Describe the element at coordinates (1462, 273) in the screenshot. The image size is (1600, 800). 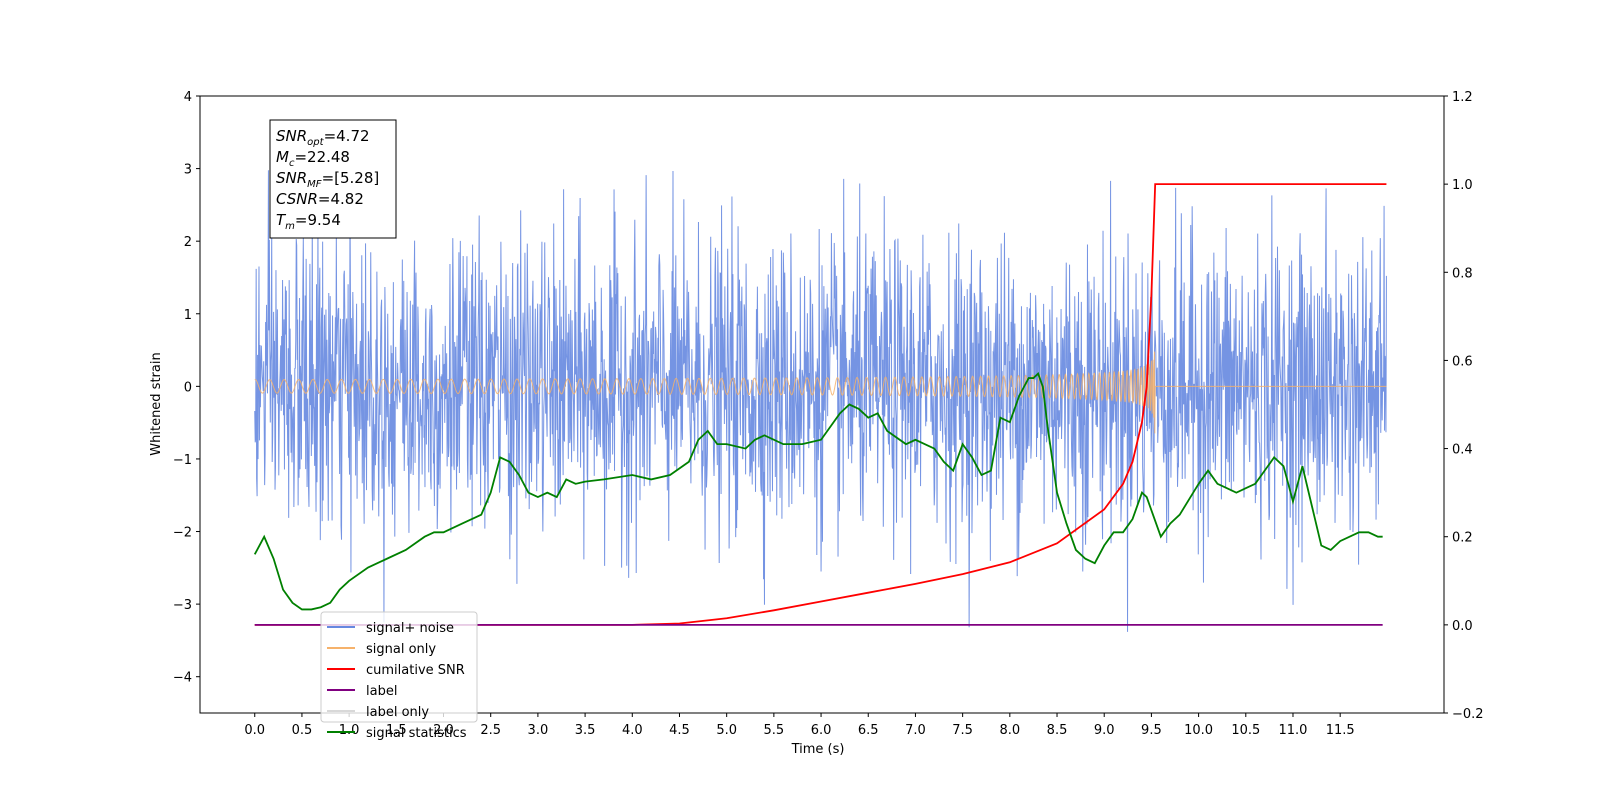
I see `y-right-tick-label: 0.8` at that location.